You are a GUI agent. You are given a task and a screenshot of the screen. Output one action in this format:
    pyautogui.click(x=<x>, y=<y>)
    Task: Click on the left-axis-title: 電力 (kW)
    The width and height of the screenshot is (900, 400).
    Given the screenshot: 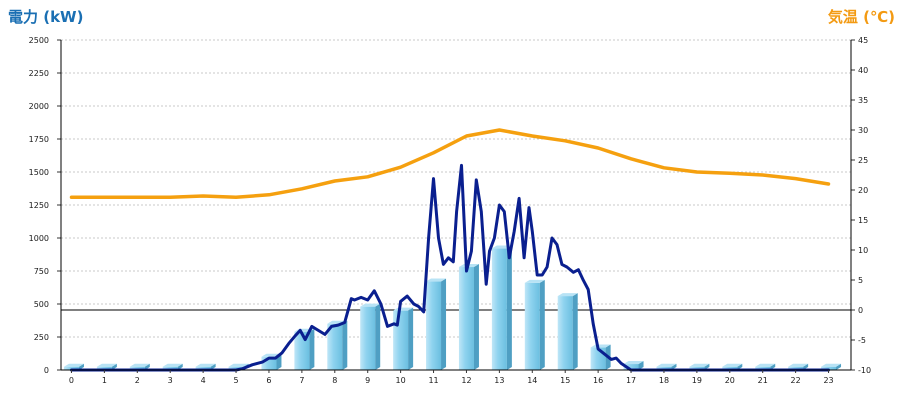 What is the action you would take?
    pyautogui.click(x=45, y=17)
    